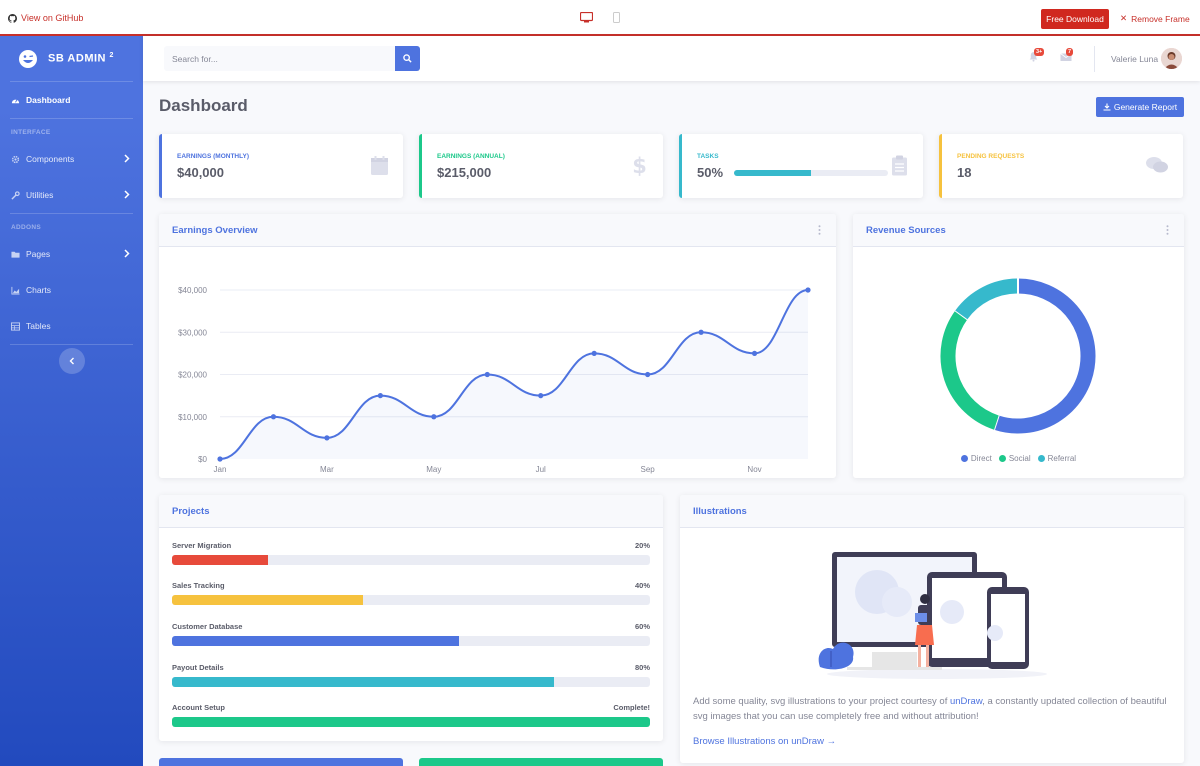  What do you see at coordinates (754, 469) in the screenshot?
I see `x-tick-label: Nov` at bounding box center [754, 469].